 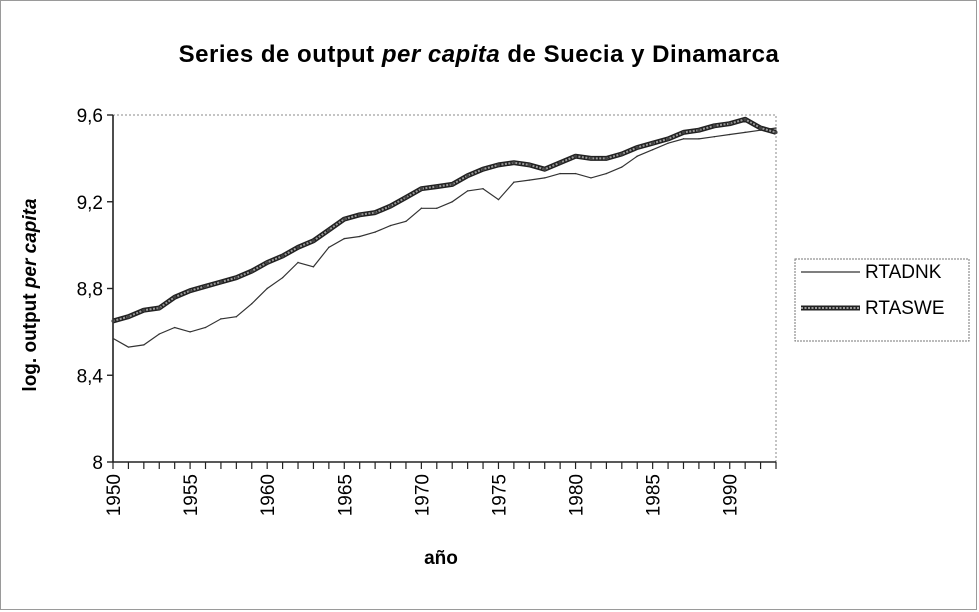 I want to click on text-part: de Suecia y Dinamarca, so click(x=639, y=54).